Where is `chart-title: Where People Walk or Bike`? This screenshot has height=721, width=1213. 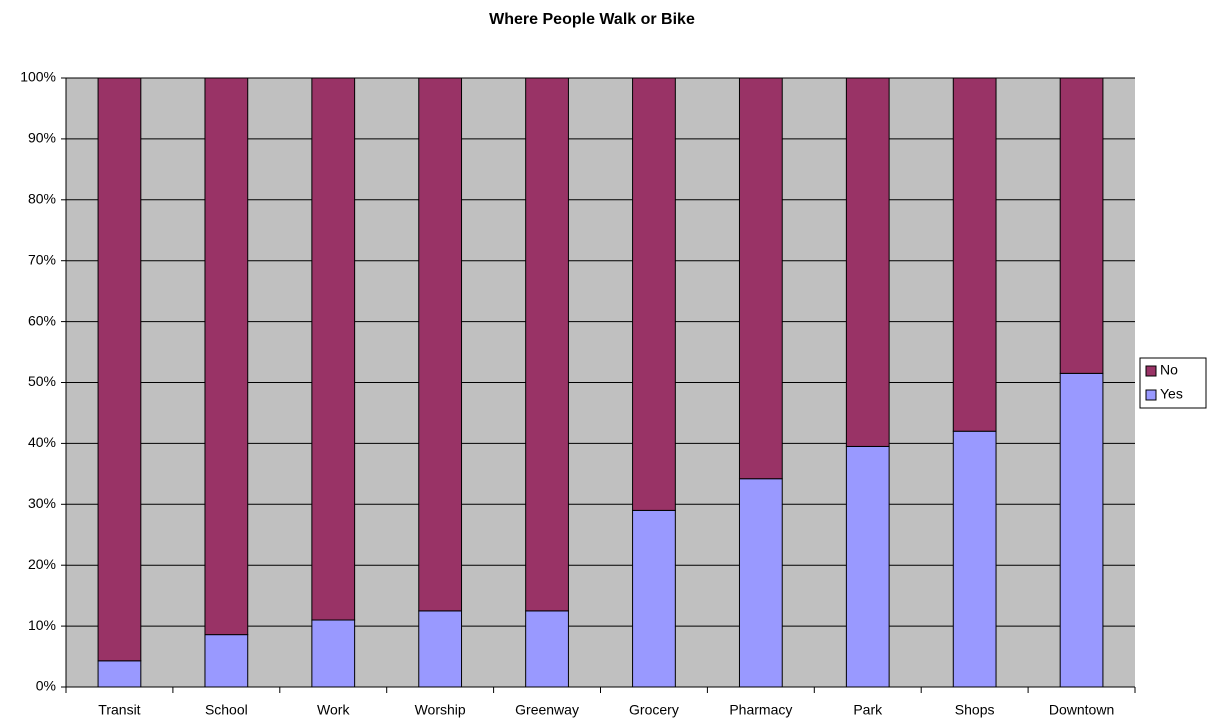 chart-title: Where People Walk or Bike is located at coordinates (592, 19).